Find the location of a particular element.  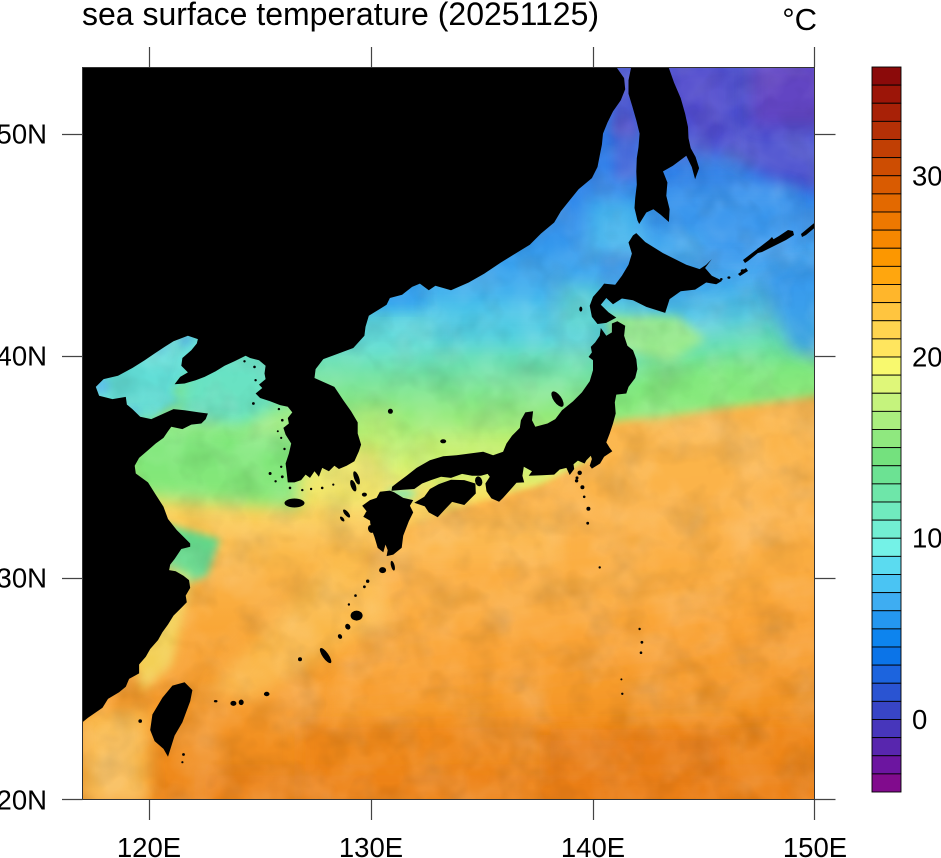

svg-text: 20 is located at coordinates (926, 357).